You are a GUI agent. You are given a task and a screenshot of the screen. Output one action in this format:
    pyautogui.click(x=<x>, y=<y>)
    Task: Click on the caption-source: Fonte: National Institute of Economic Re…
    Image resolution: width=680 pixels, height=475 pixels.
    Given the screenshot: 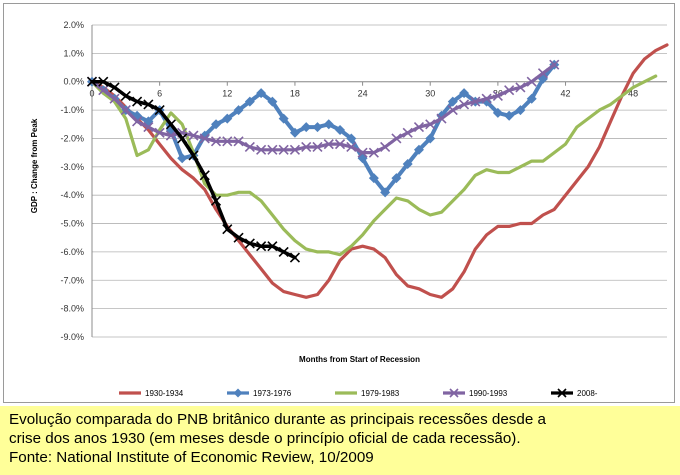 What is the action you would take?
    pyautogui.click(x=191, y=457)
    